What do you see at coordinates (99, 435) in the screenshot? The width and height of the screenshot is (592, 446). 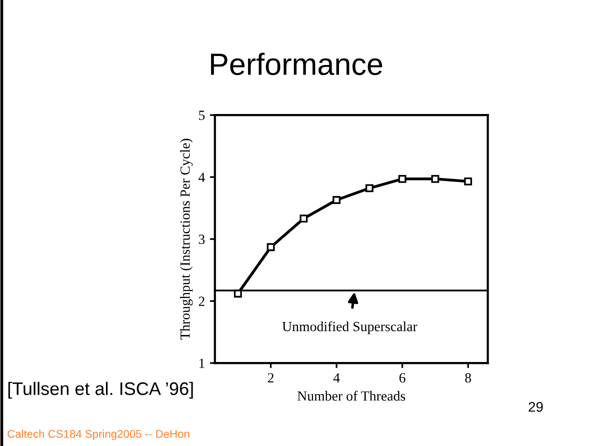 I see `text: Caltech CS184 Spring2005 -- DeHon` at bounding box center [99, 435].